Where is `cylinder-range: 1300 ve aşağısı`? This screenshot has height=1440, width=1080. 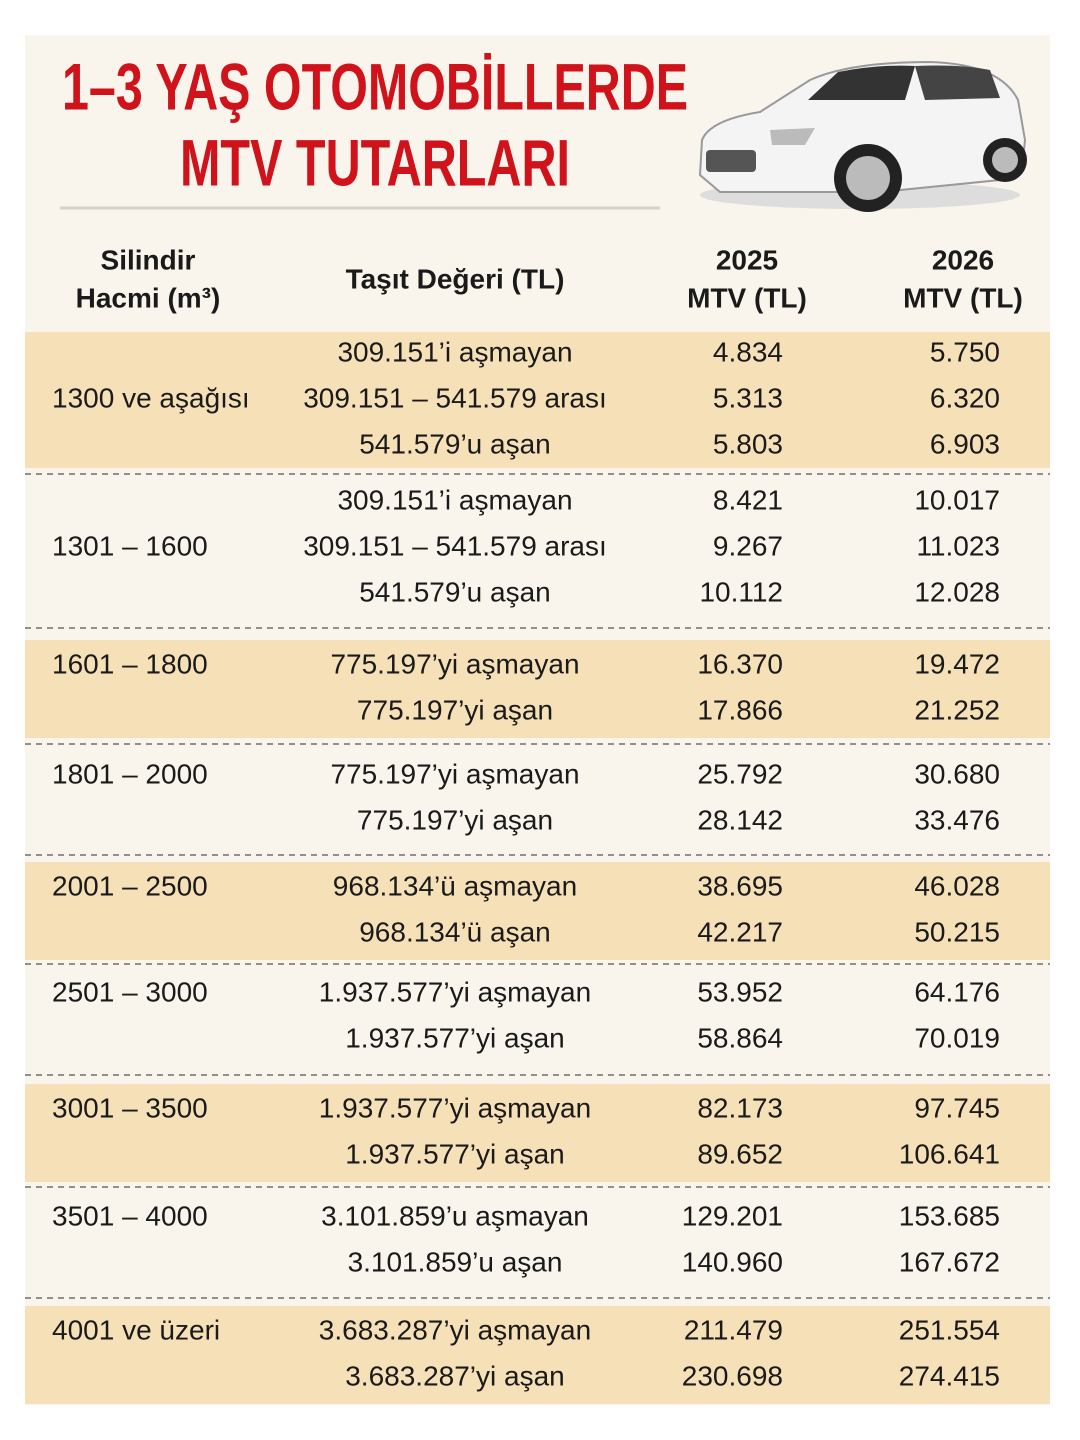
cylinder-range: 1300 ve aşağısı is located at coordinates (151, 397).